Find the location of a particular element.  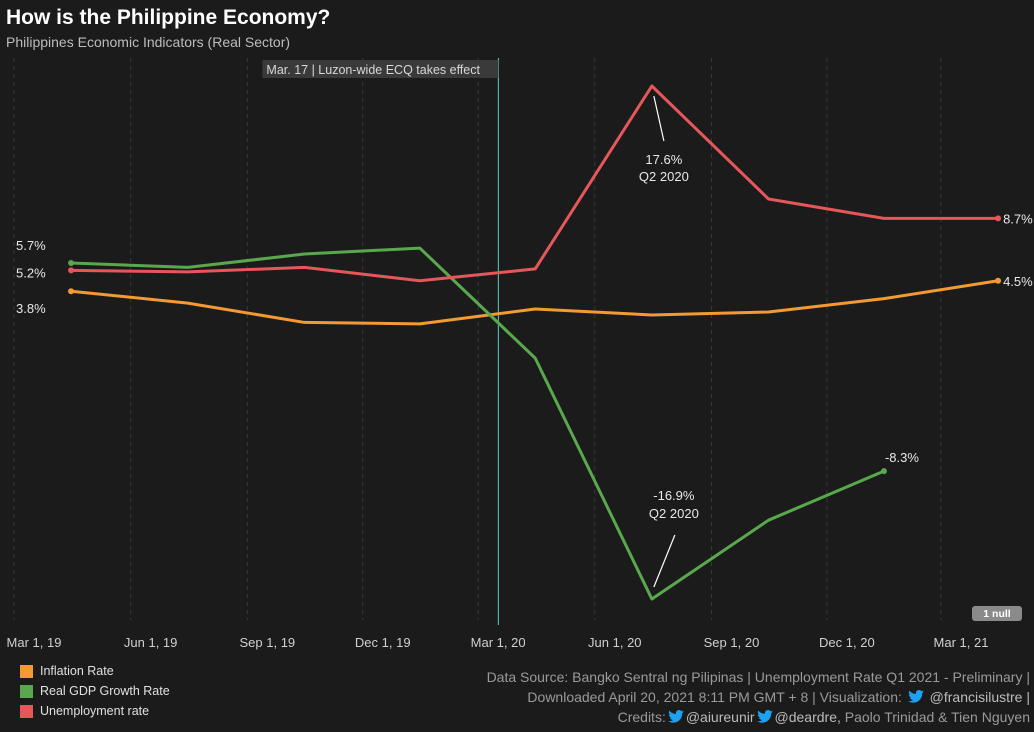

footer-handle-viz: @francisilustre | is located at coordinates (979, 697).